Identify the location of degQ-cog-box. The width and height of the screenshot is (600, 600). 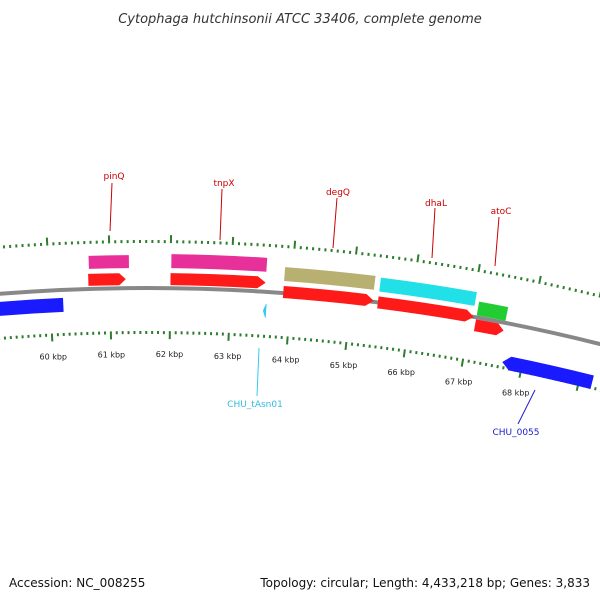
(330, 278).